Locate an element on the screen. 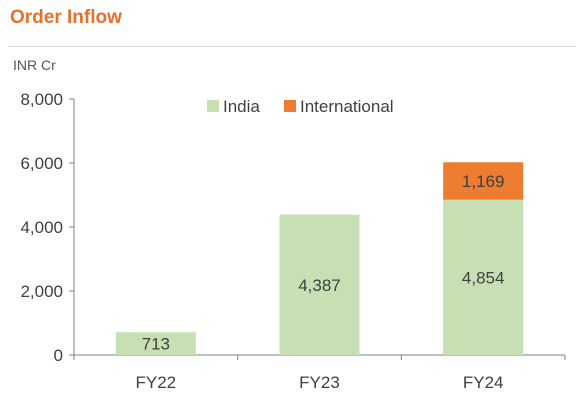 This screenshot has height=403, width=582. data-label-india-fy23: 4,387 is located at coordinates (319, 285).